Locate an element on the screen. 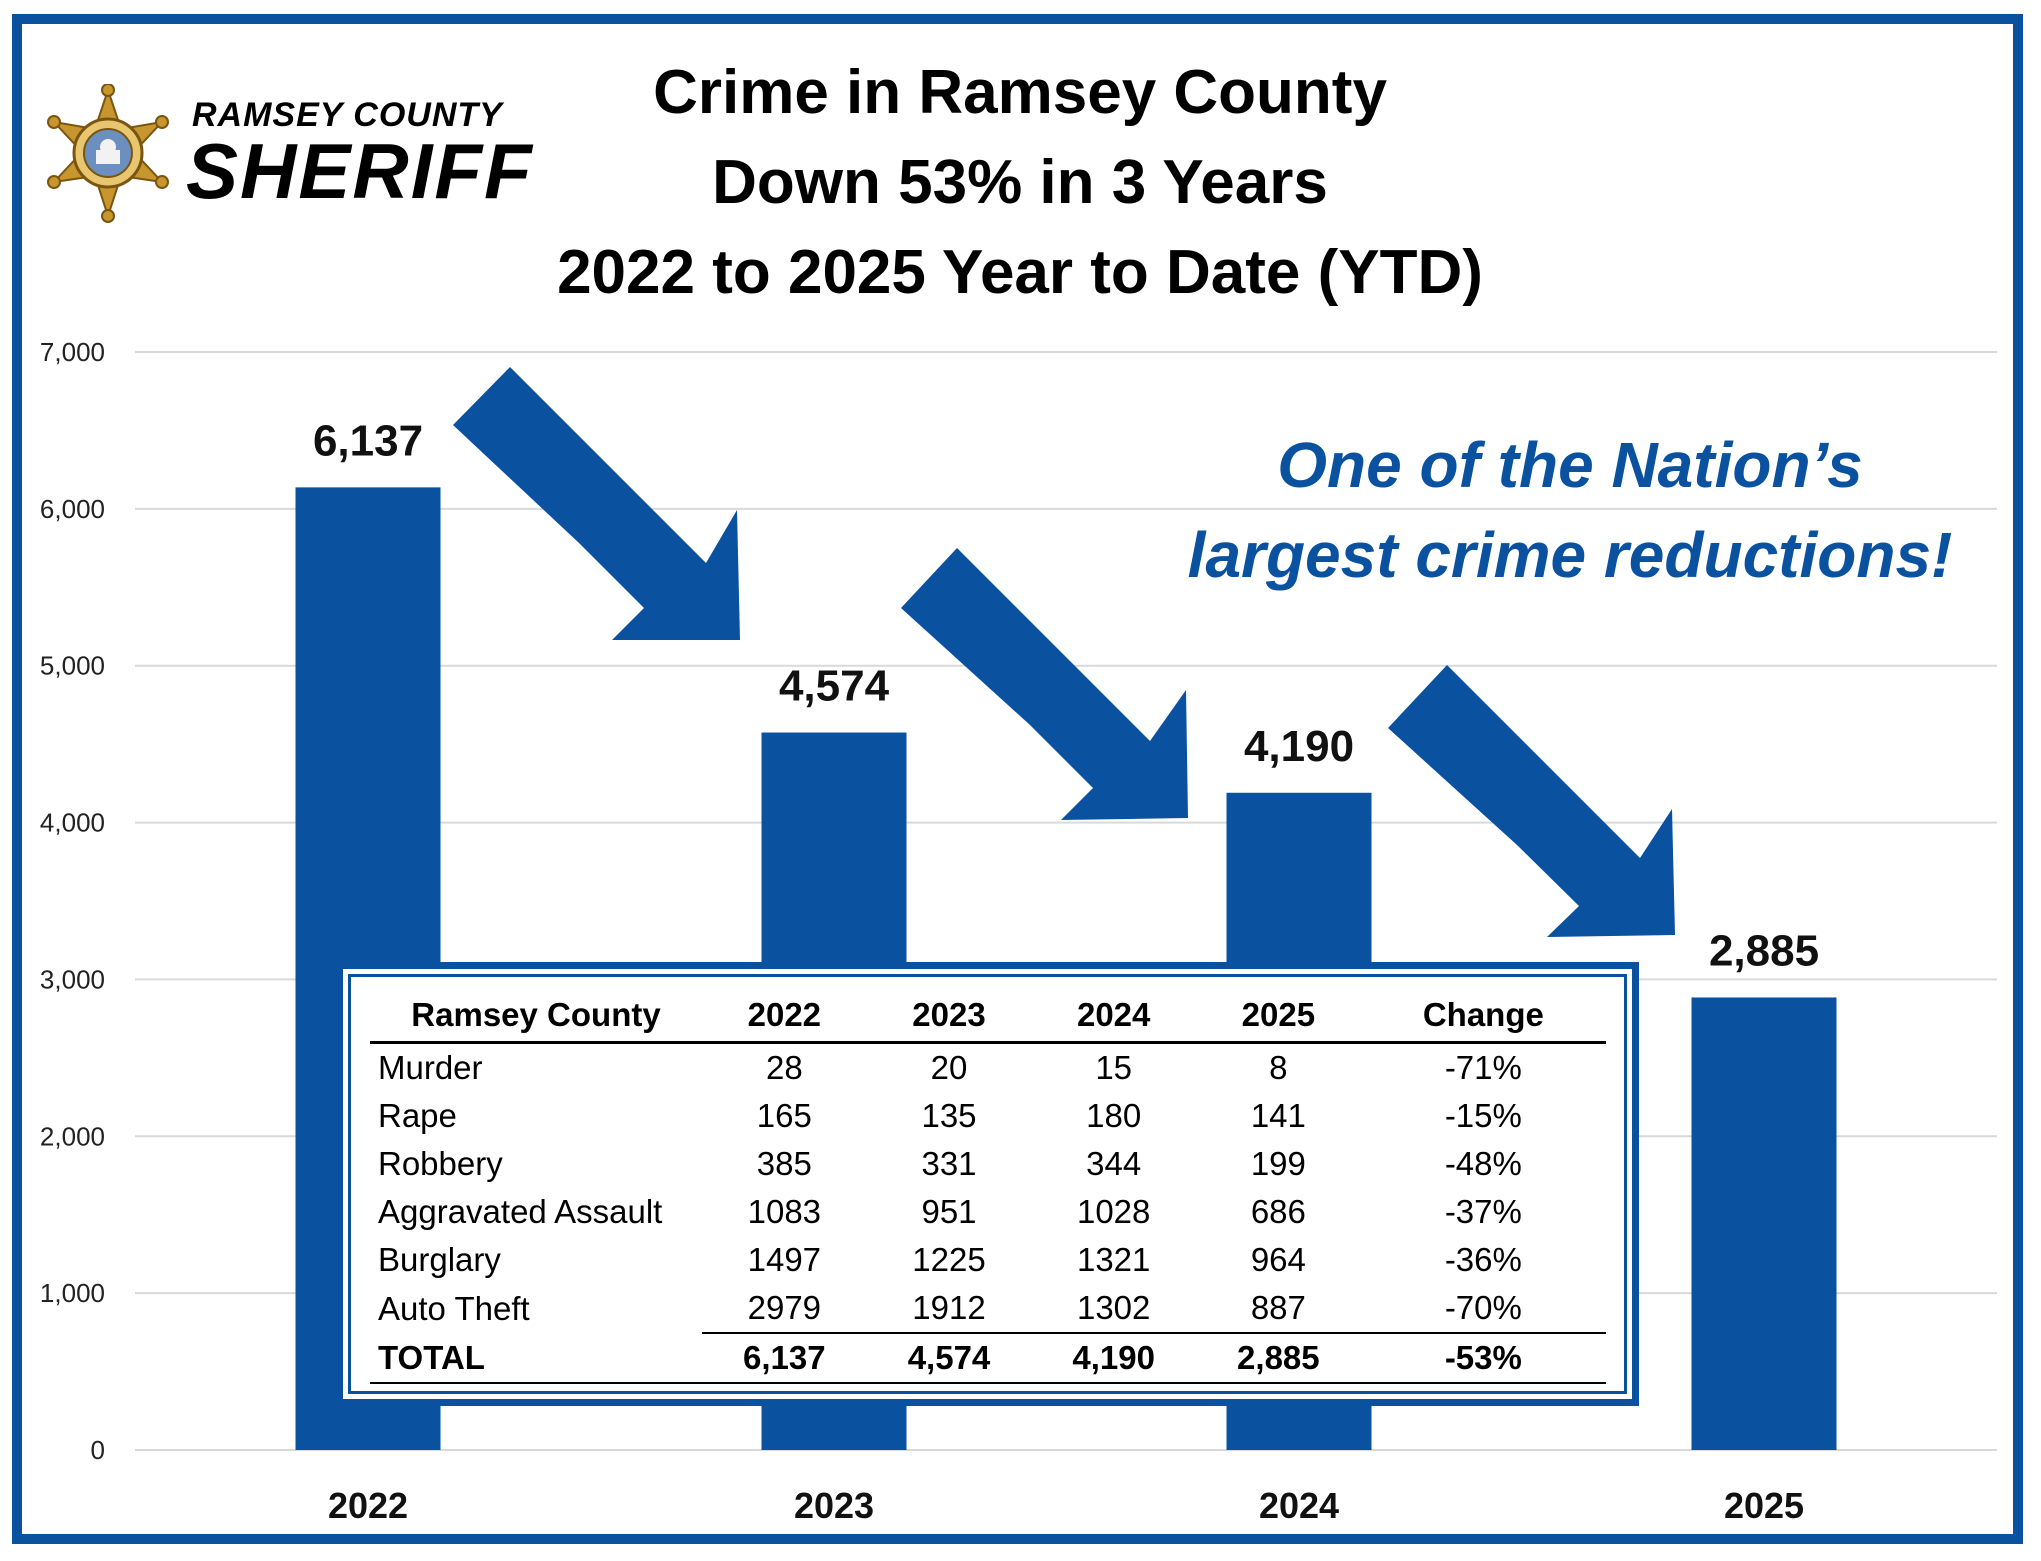 The image size is (2041, 1561). value-cell: -48% is located at coordinates (1483, 1163).